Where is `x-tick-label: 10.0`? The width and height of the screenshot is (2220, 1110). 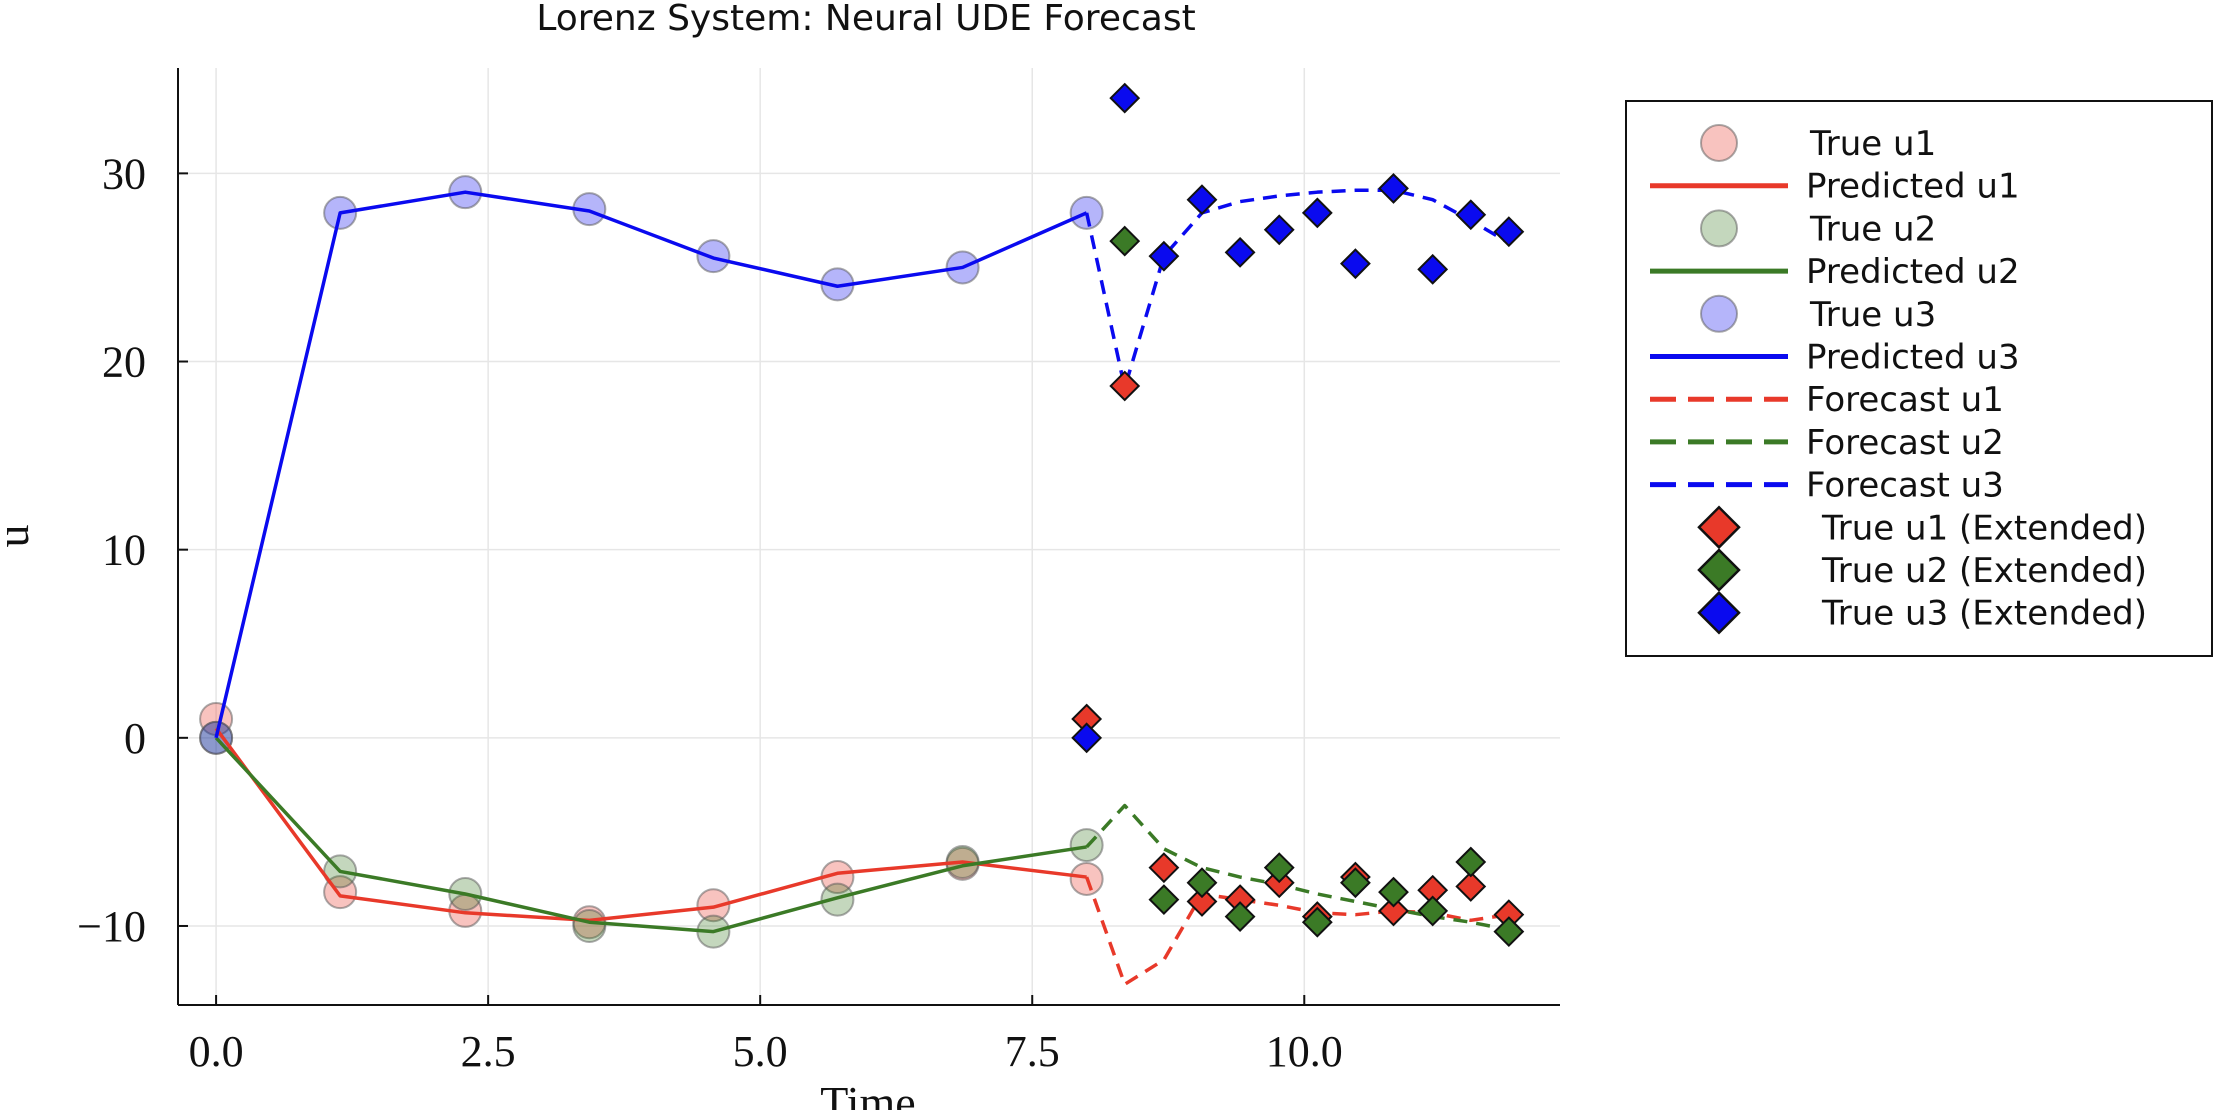
x-tick-label: 10.0 is located at coordinates (1304, 1051).